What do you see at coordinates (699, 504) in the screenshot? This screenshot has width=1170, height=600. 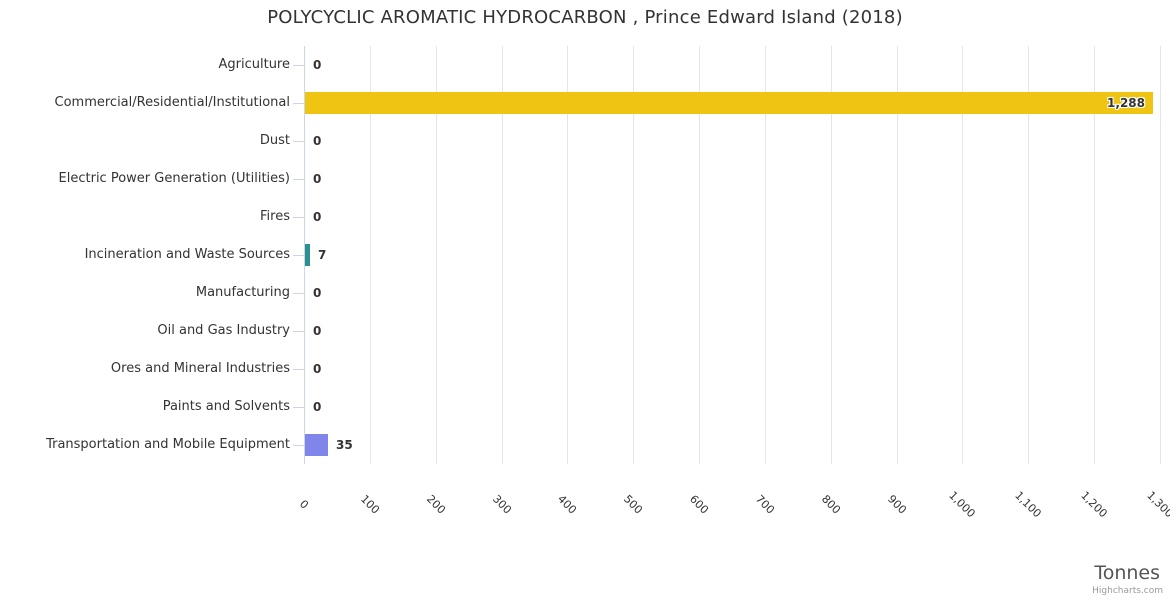 I see `x-axis-tick-label: 600` at bounding box center [699, 504].